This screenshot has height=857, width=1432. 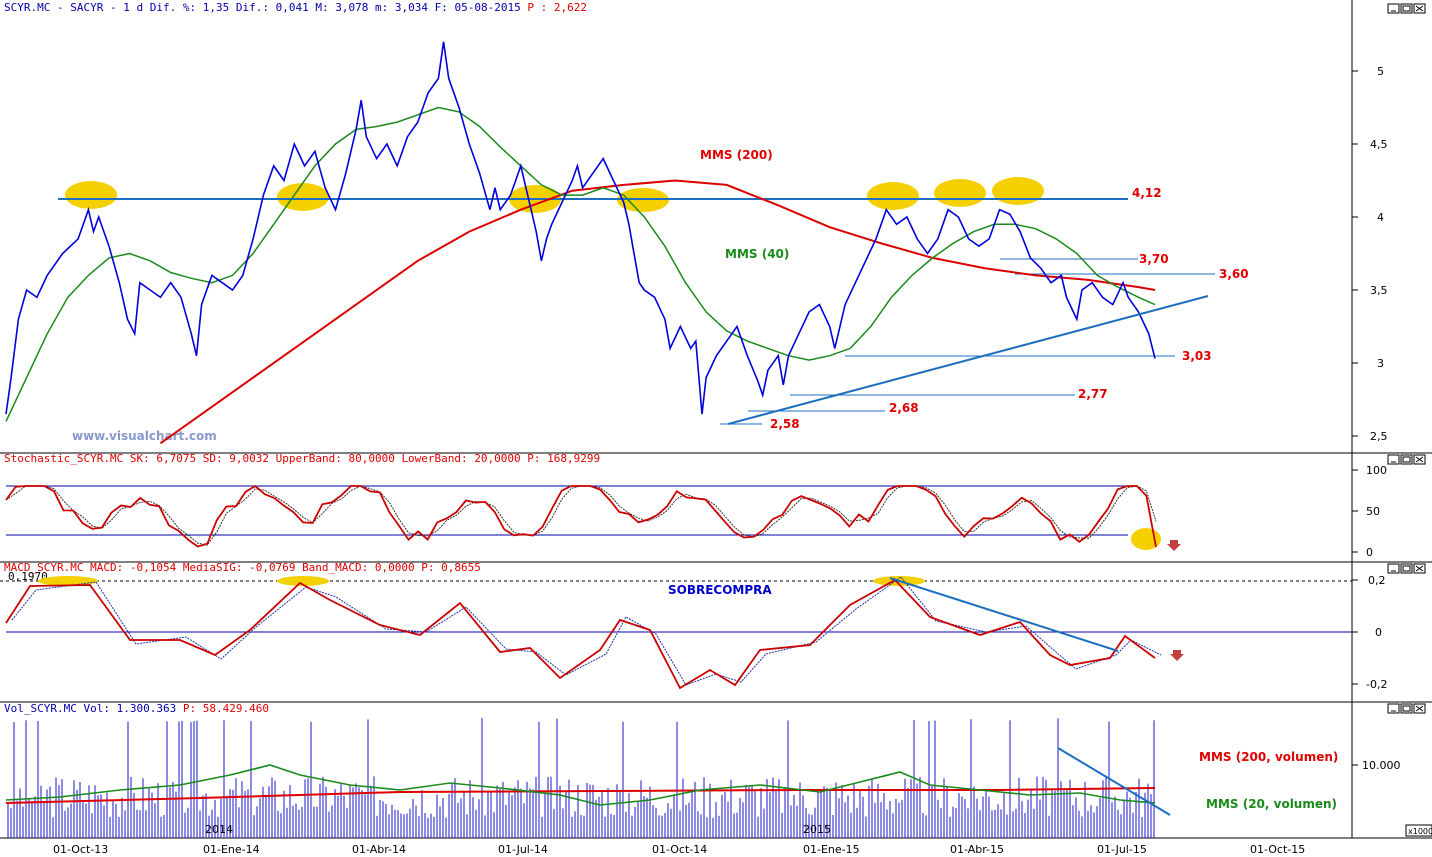 What do you see at coordinates (757, 254) in the screenshot?
I see `label-mms40: MMS (40)` at bounding box center [757, 254].